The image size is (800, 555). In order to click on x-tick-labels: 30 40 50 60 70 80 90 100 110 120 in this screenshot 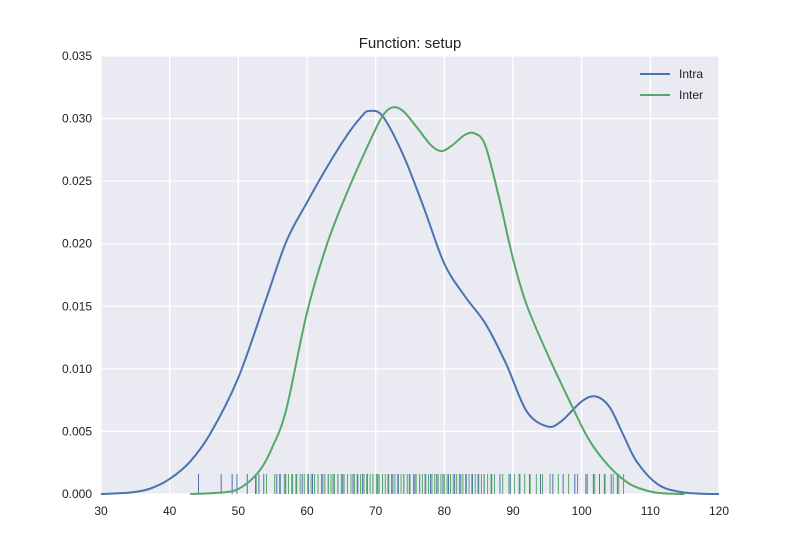, I will do `click(411, 511)`.